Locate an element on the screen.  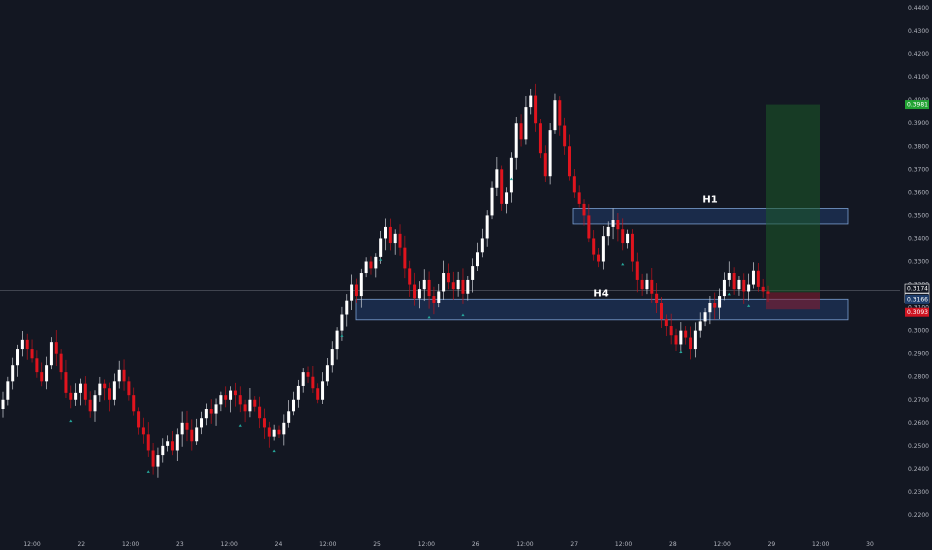
y-tick-label: 0.4400 is located at coordinates (918, 8).